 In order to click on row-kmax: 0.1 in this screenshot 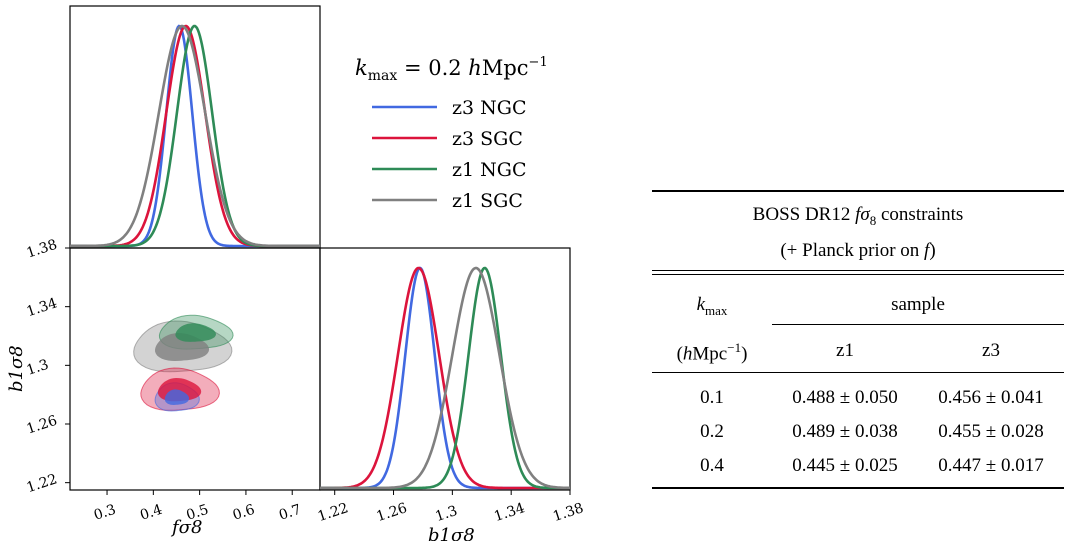, I will do `click(712, 397)`.